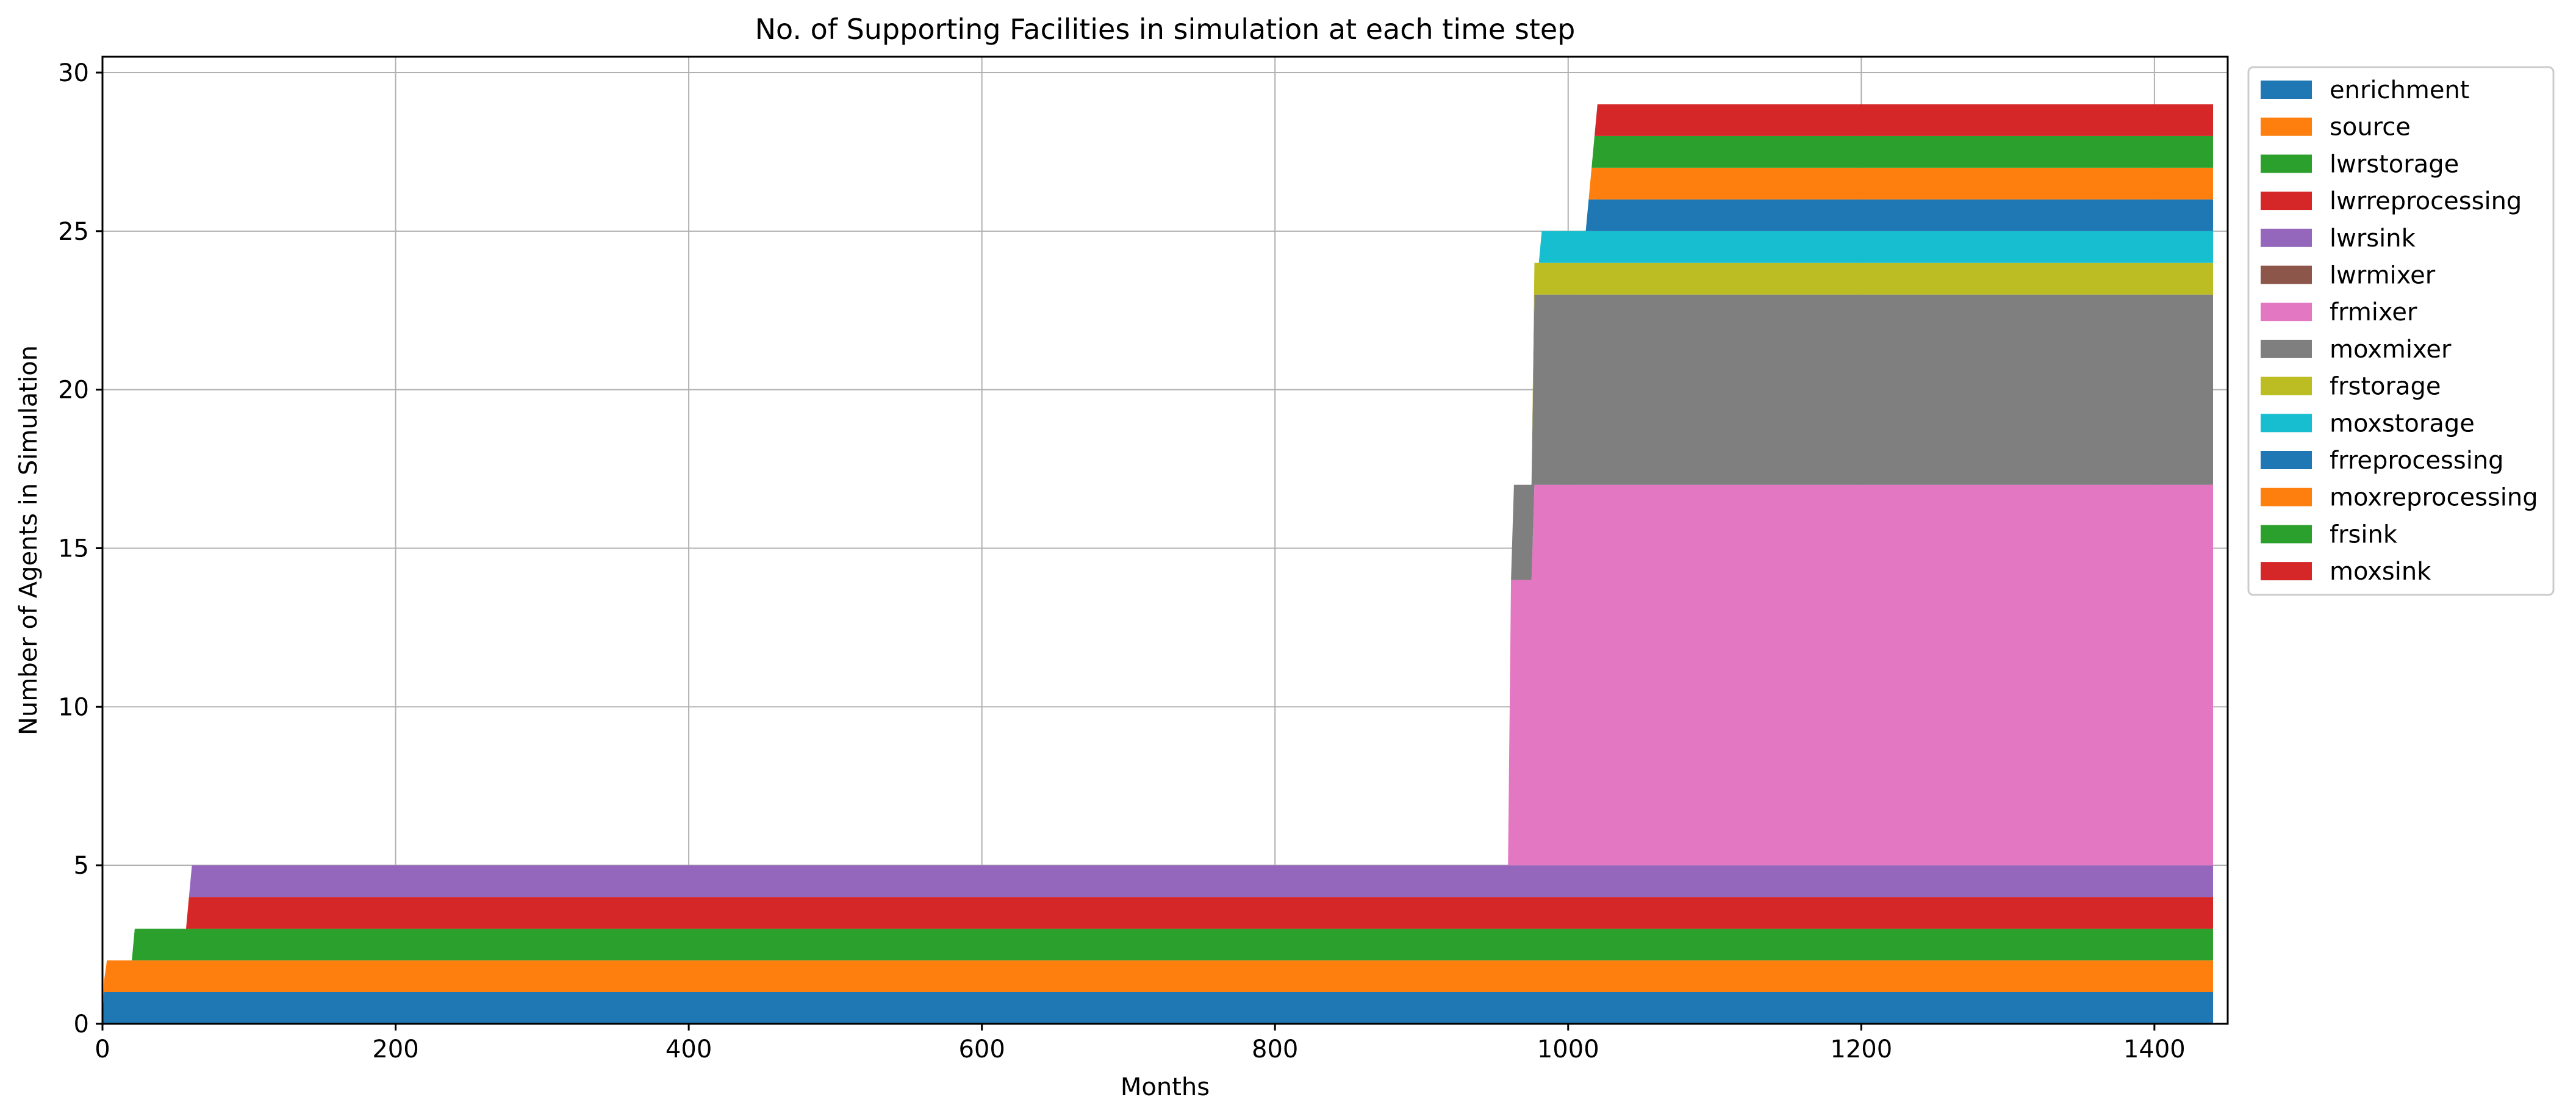  Describe the element at coordinates (1166, 1087) in the screenshot. I see `x-axis-label: Months` at that location.